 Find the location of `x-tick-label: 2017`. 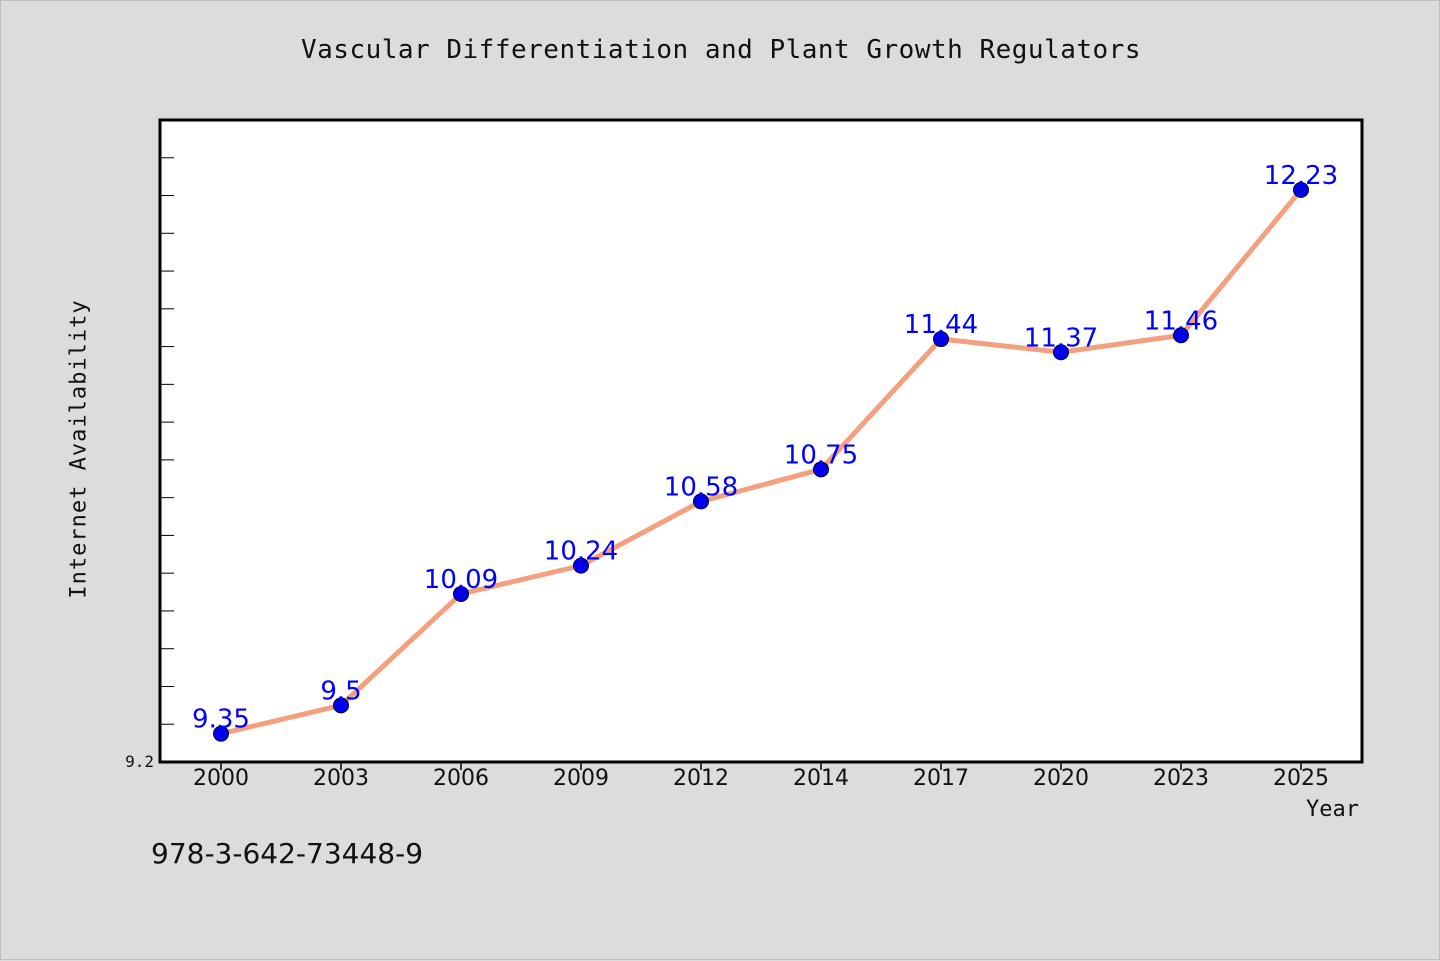

x-tick-label: 2017 is located at coordinates (941, 778).